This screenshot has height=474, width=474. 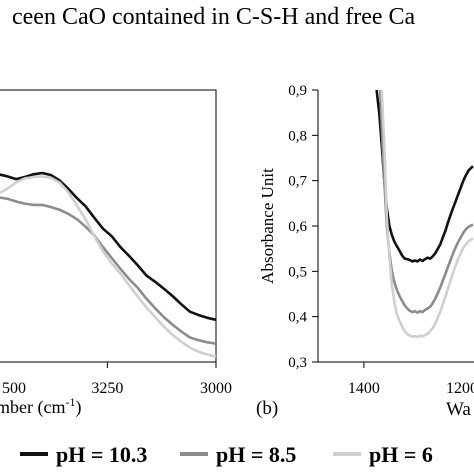 What do you see at coordinates (214, 17) in the screenshot?
I see `caption-fragment: ceen CaO contained in C-S-H and free Ca` at bounding box center [214, 17].